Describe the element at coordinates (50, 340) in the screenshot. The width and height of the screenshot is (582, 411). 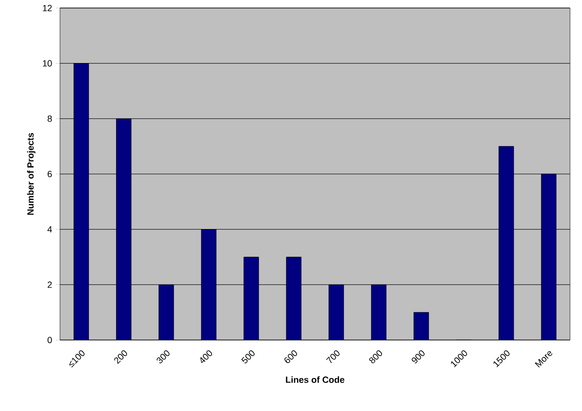
I see `y-tick-label: 0` at that location.